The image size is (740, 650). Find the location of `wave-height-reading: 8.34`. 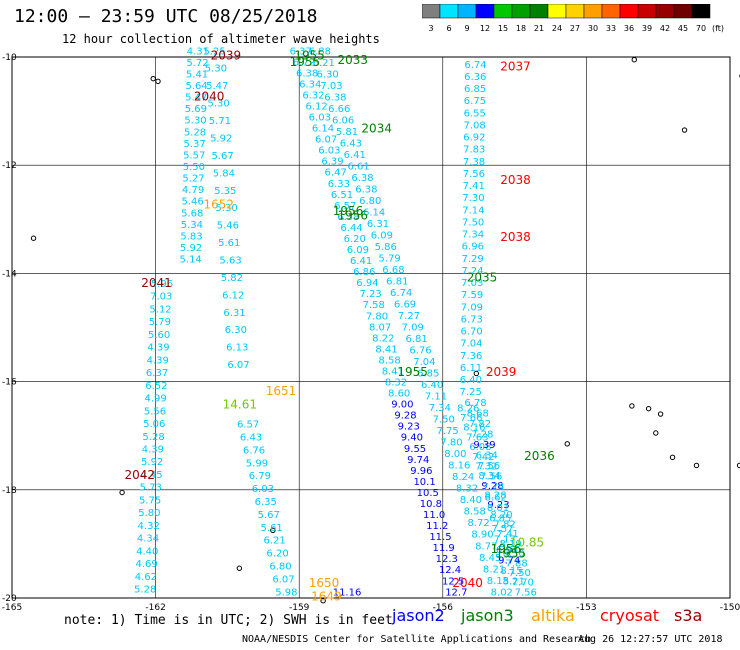

wave-height-reading: 8.34 is located at coordinates (489, 476).